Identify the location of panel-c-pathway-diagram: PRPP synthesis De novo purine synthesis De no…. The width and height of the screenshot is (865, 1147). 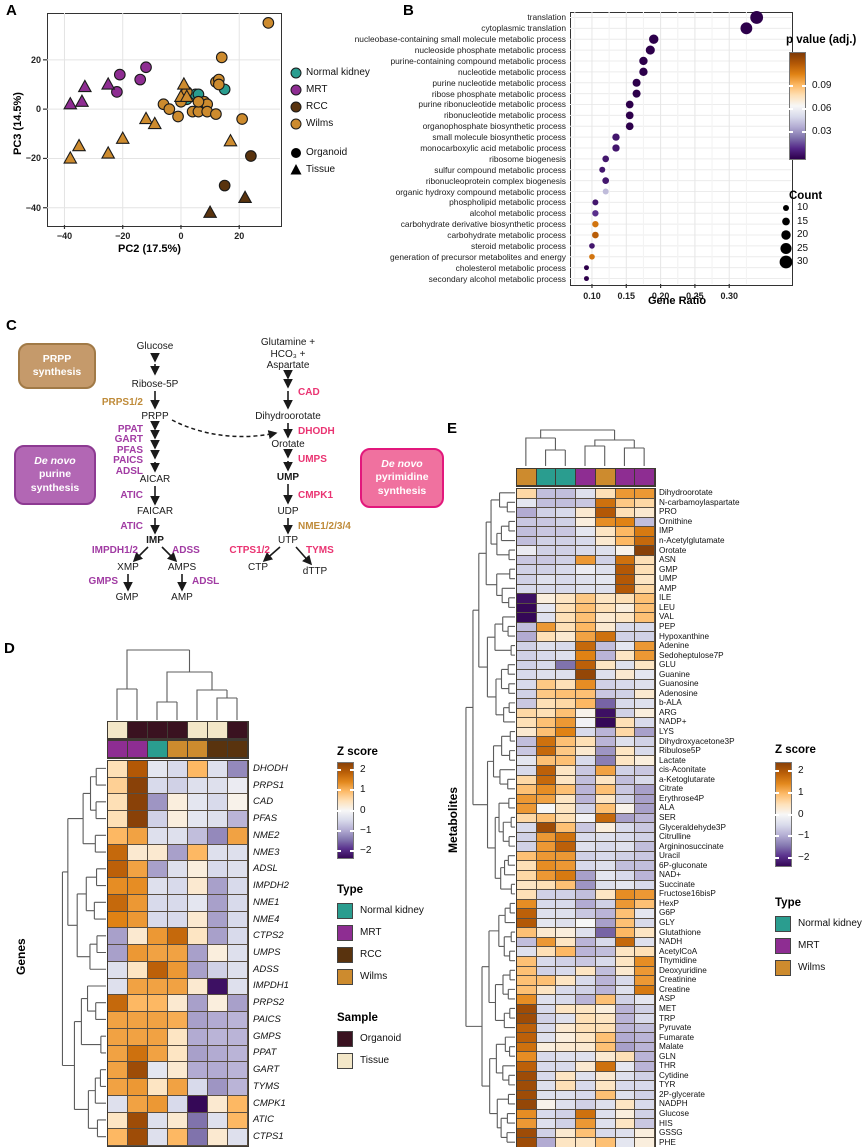
(235, 465).